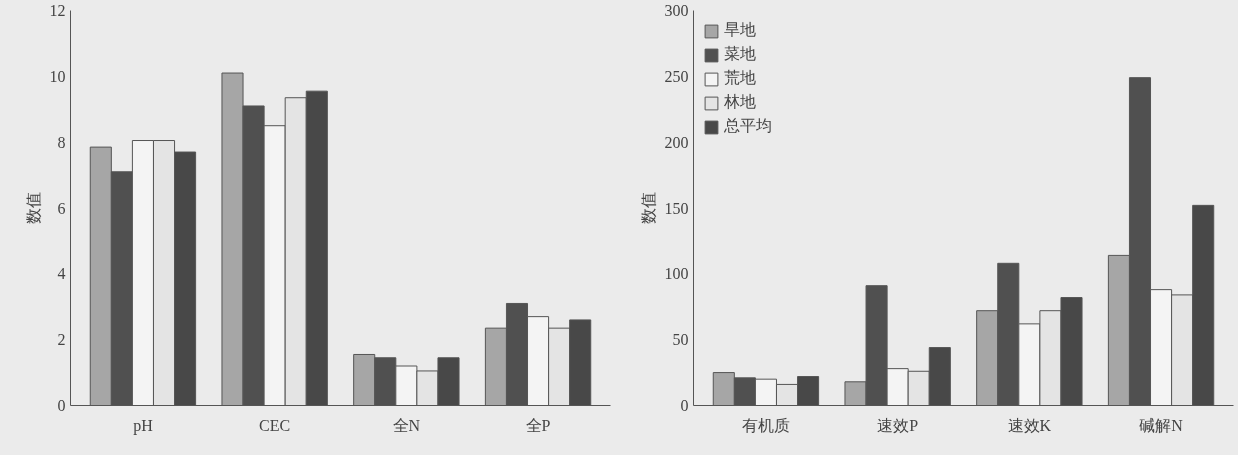 The height and width of the screenshot is (463, 1243). Describe the element at coordinates (61, 142) in the screenshot. I see `y-tick-label: 8` at that location.